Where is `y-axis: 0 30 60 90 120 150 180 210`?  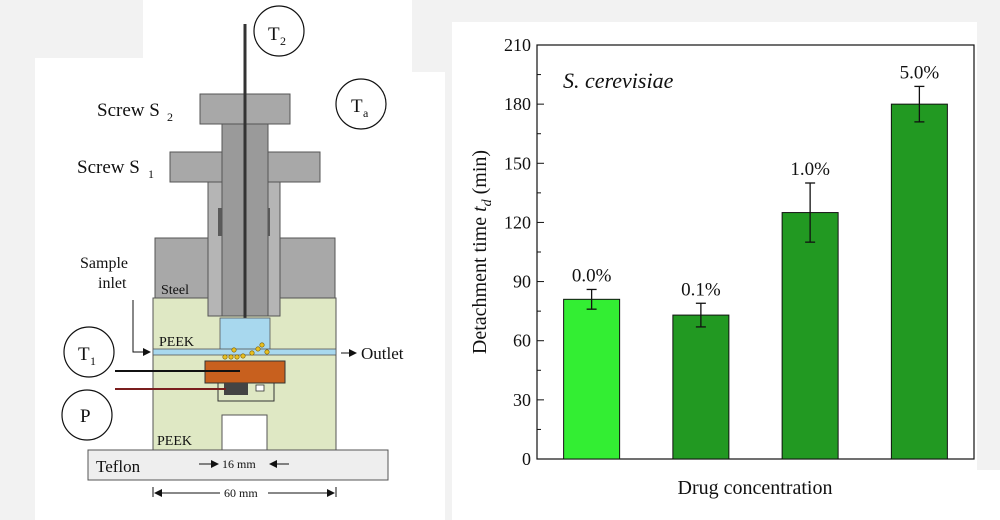 y-axis: 0 30 60 90 120 150 180 210 is located at coordinates (524, 252).